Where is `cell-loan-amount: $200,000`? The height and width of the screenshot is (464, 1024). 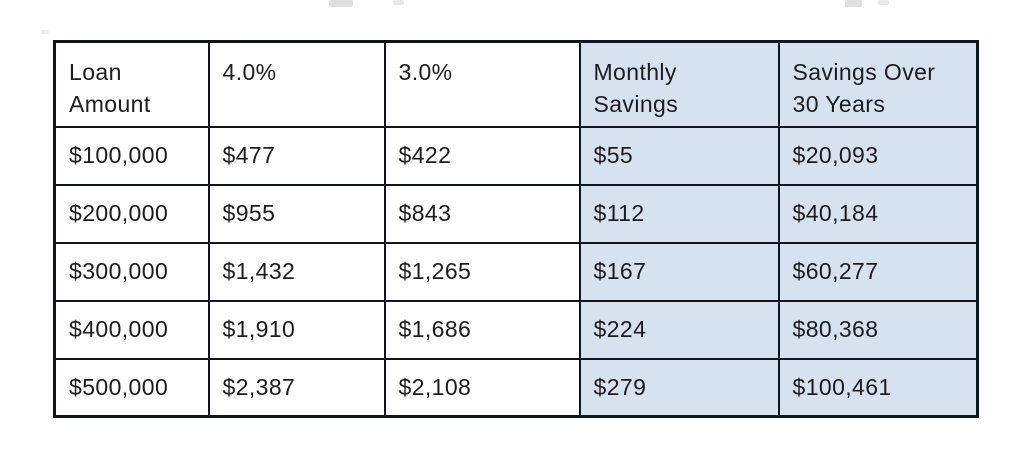 cell-loan-amount: $200,000 is located at coordinates (131, 213).